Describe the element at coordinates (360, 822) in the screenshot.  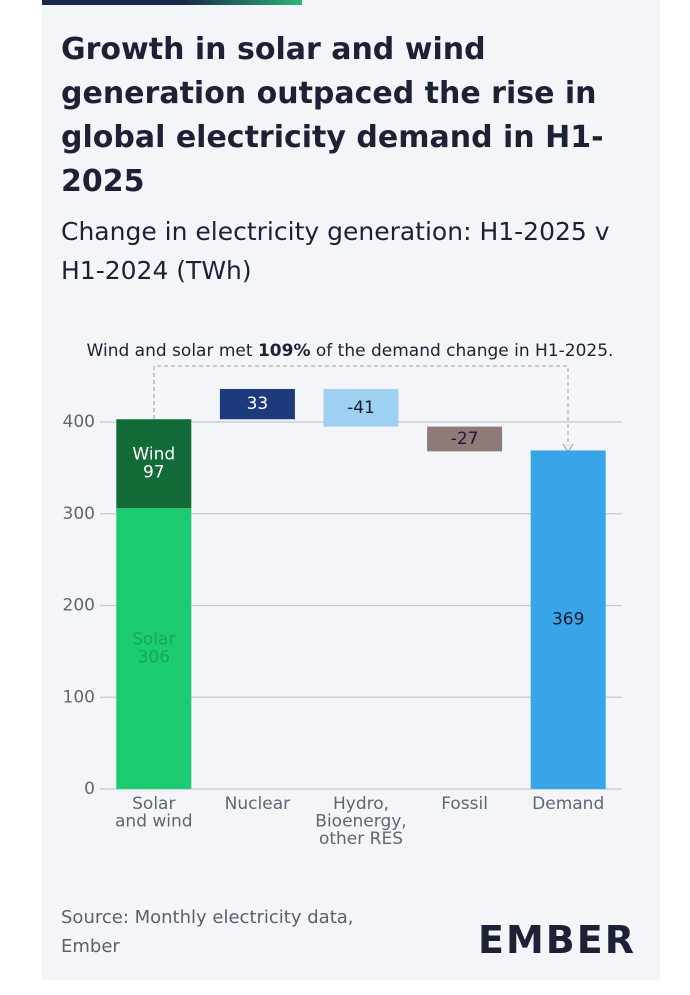
I see `x-tick-label: Bioenergy,` at that location.